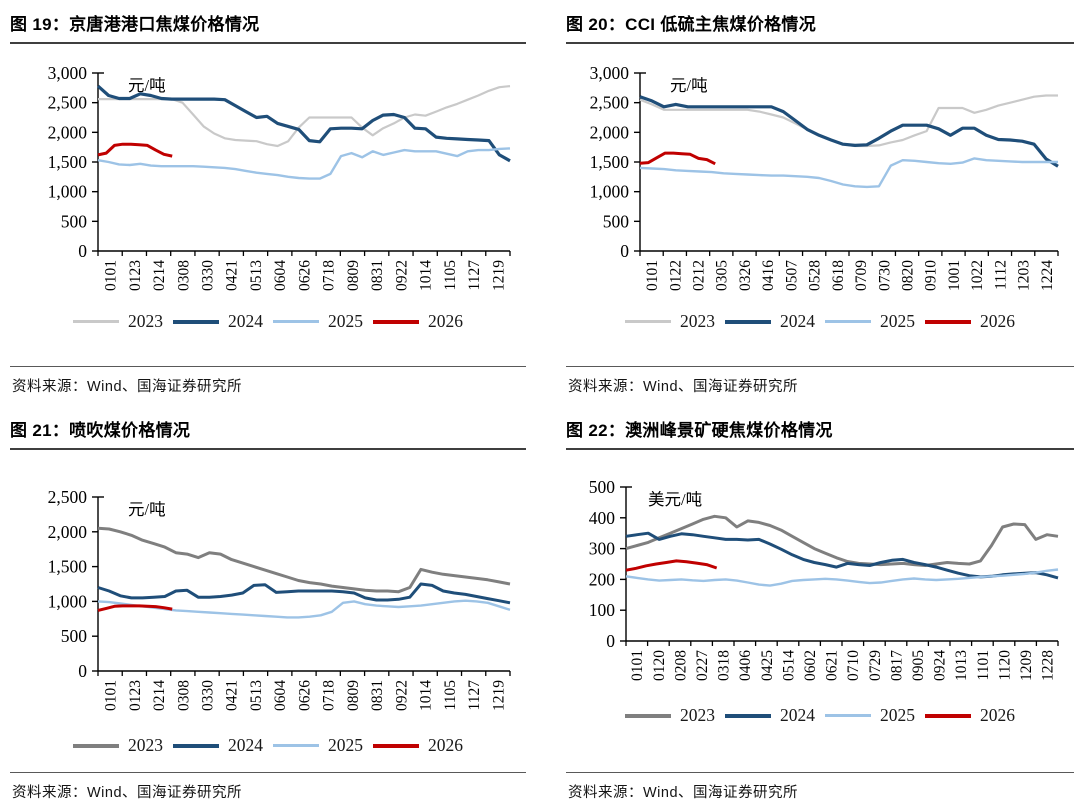  I want to click on x-tick-label: 0924, so click(940, 665).